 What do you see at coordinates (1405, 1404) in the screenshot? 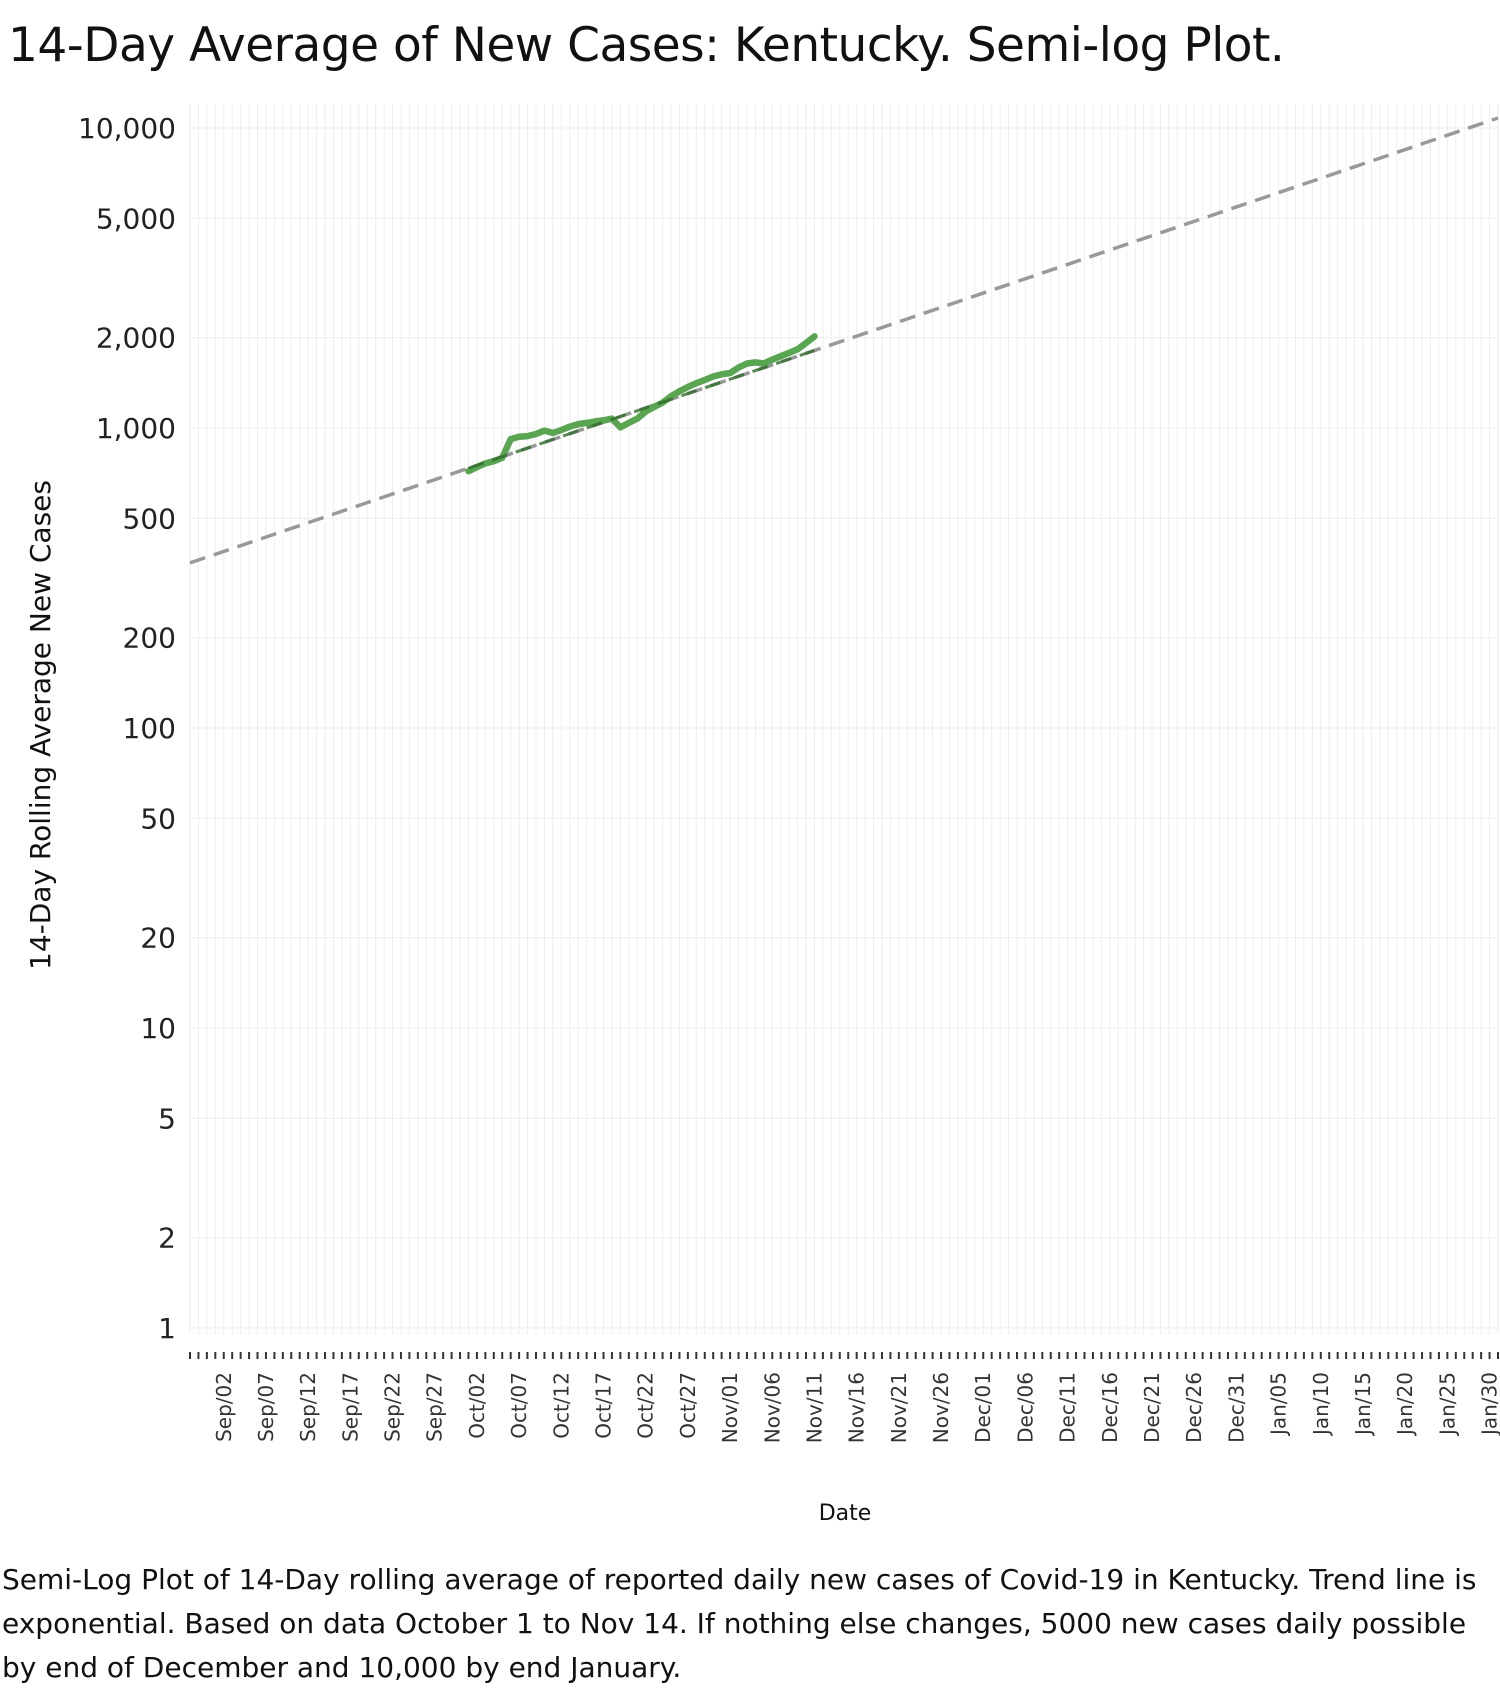
I see `x-tick-label: Jan/20` at bounding box center [1405, 1404].